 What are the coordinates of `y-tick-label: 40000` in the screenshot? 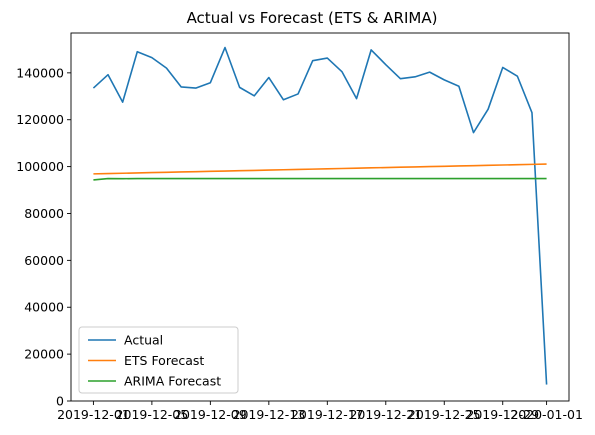 It's located at (44, 307).